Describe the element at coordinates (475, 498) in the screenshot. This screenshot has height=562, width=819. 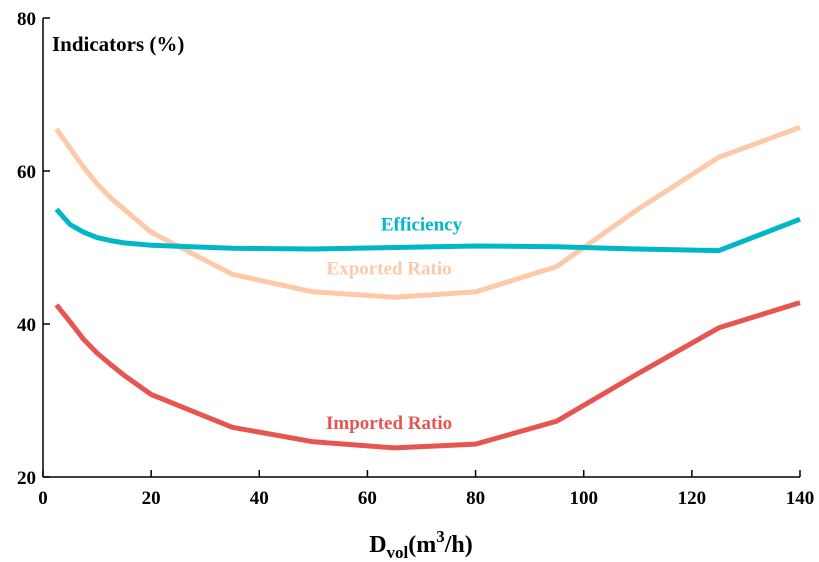
I see `x-tick-label: 80` at that location.